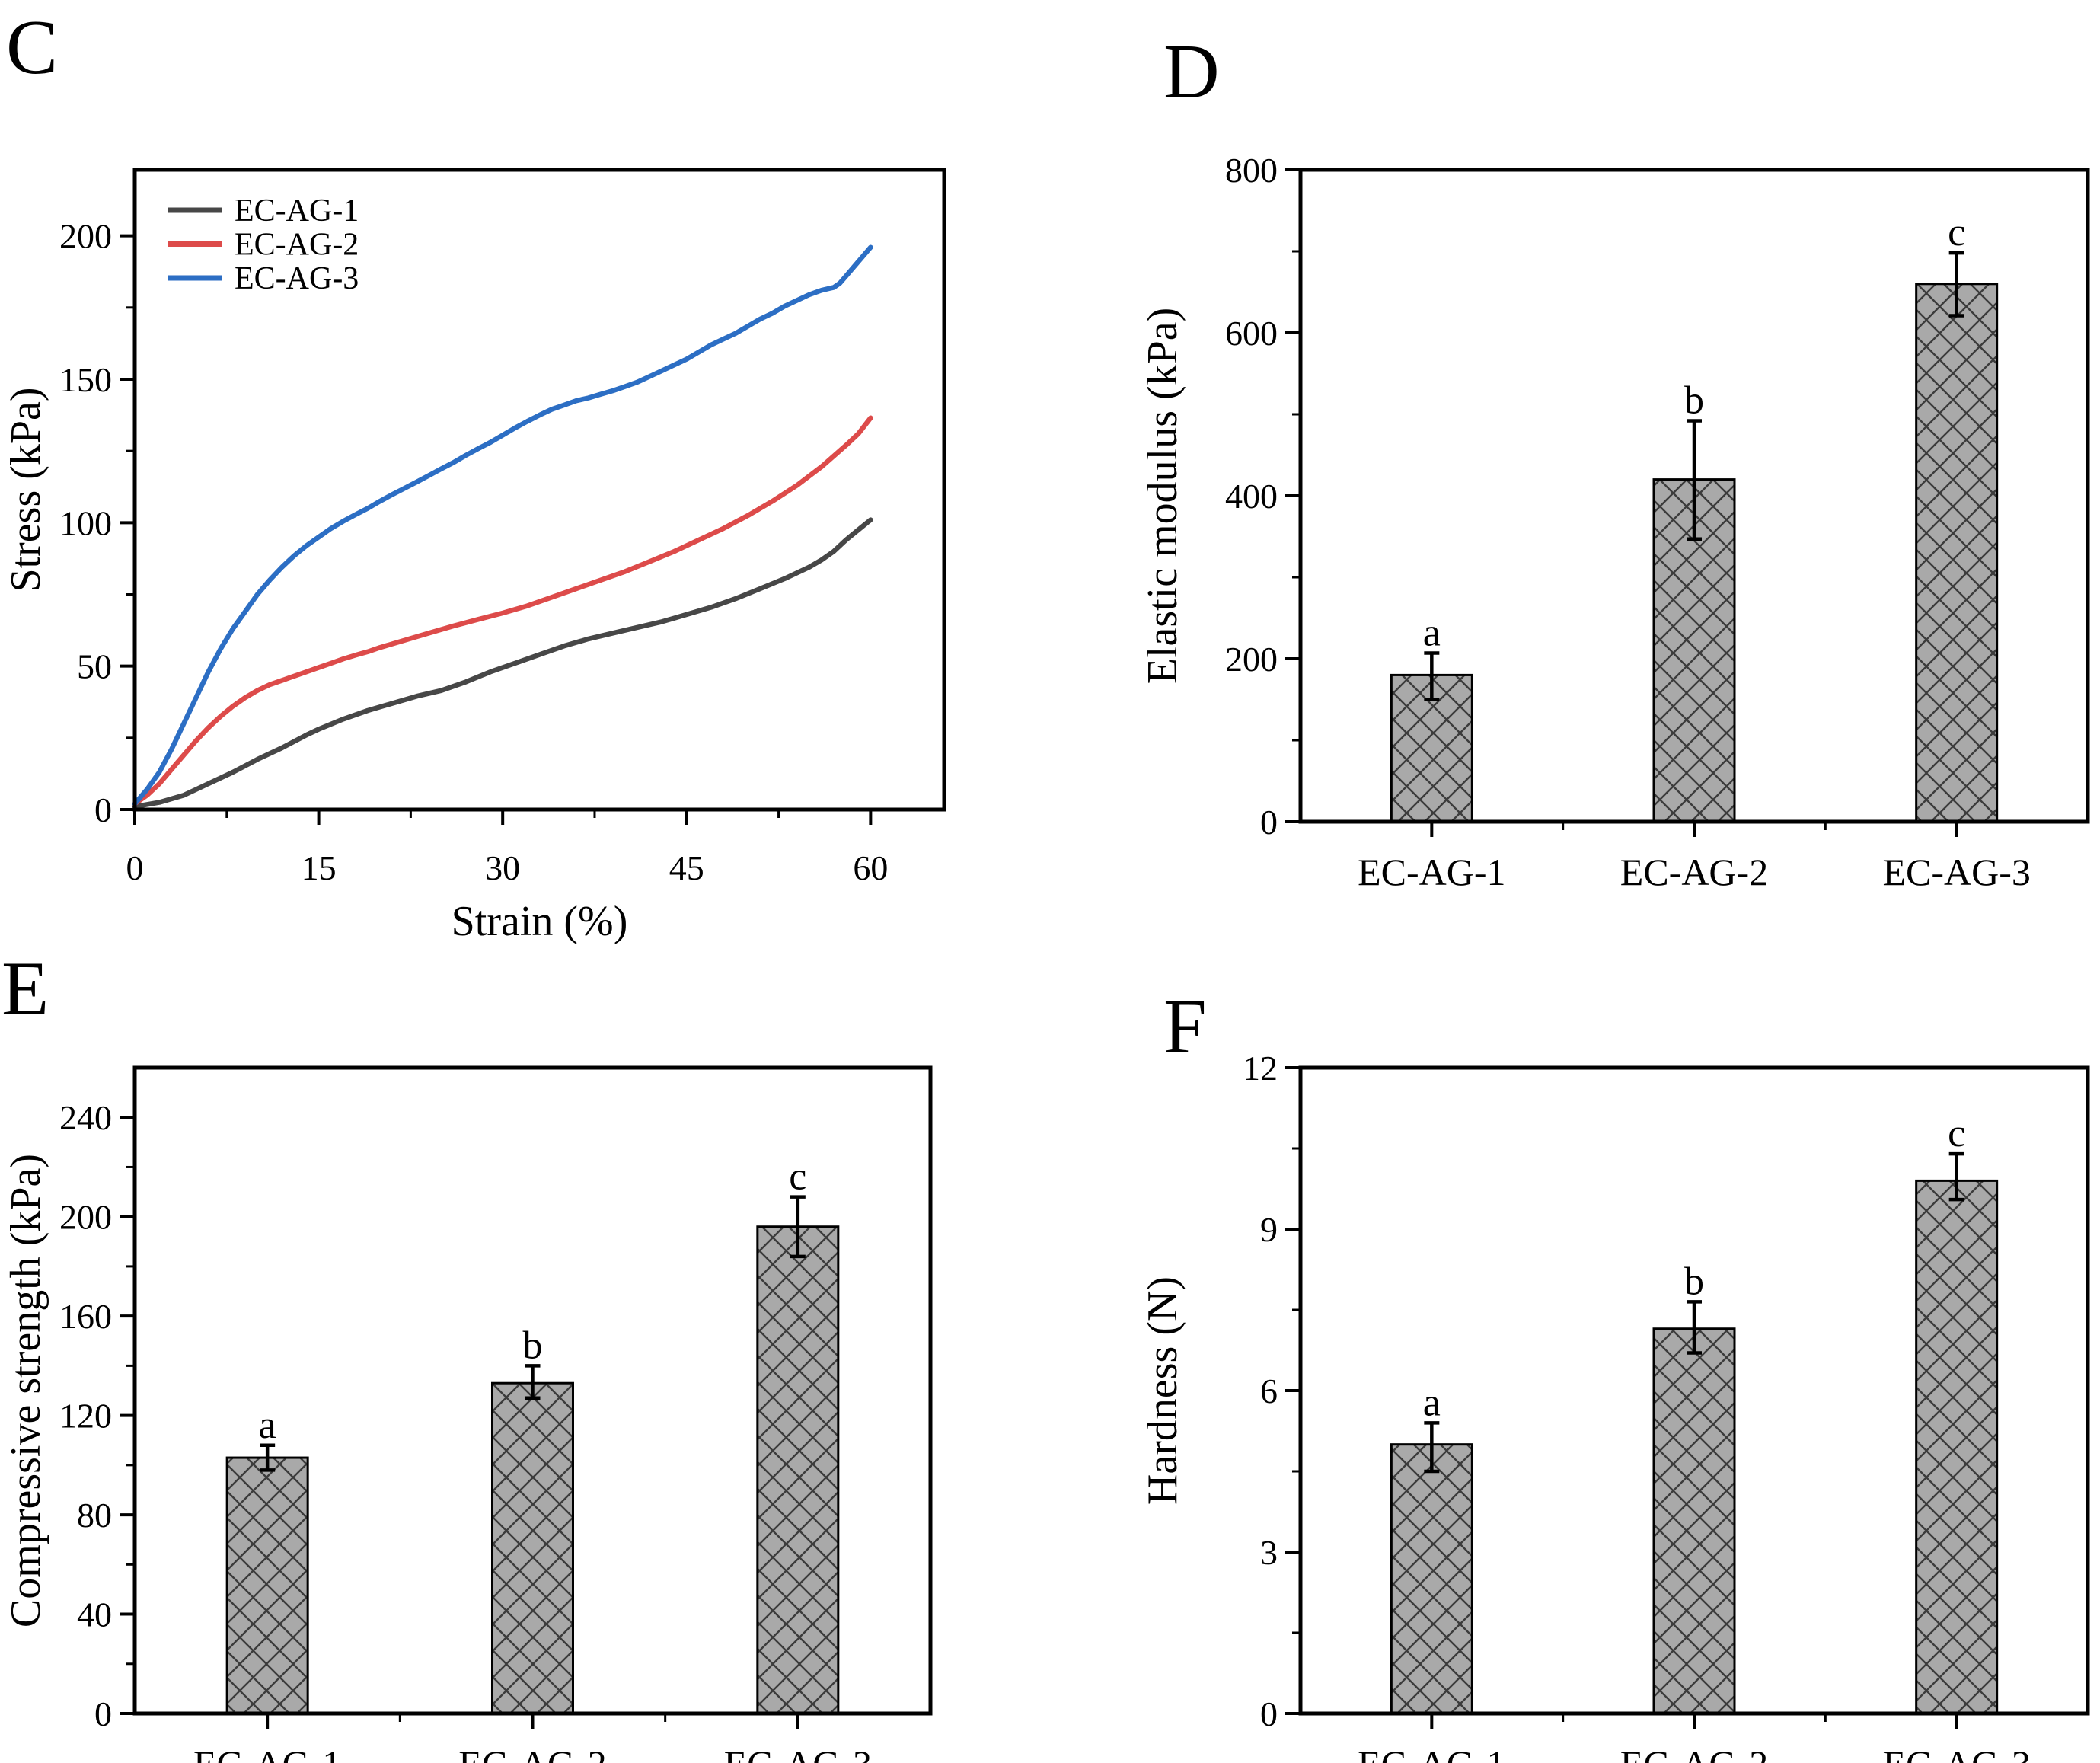  Describe the element at coordinates (1260, 1068) in the screenshot. I see `y-tick-label: 12` at that location.